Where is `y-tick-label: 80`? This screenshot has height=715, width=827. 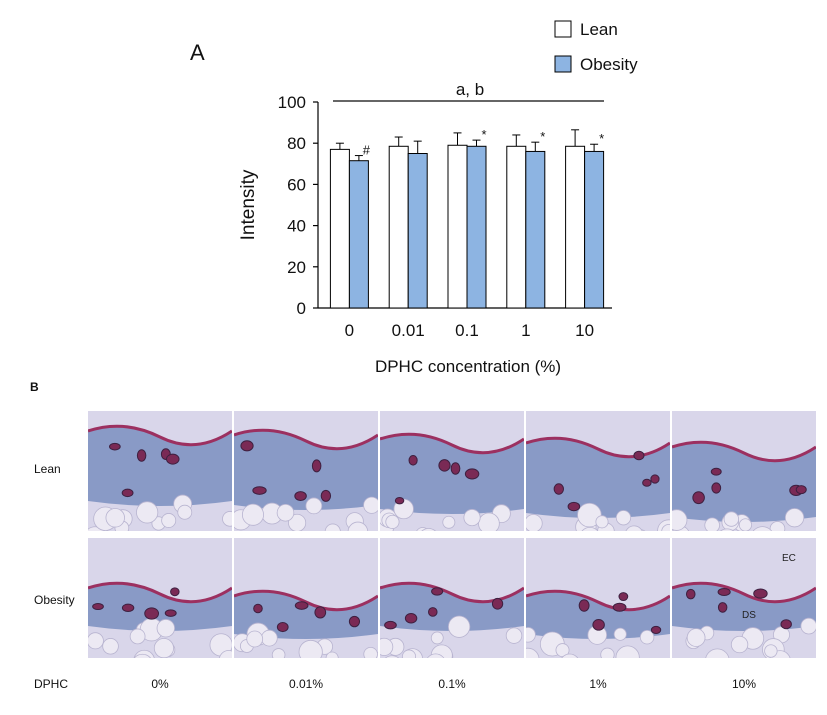
y-tick-label: 80 is located at coordinates (296, 143).